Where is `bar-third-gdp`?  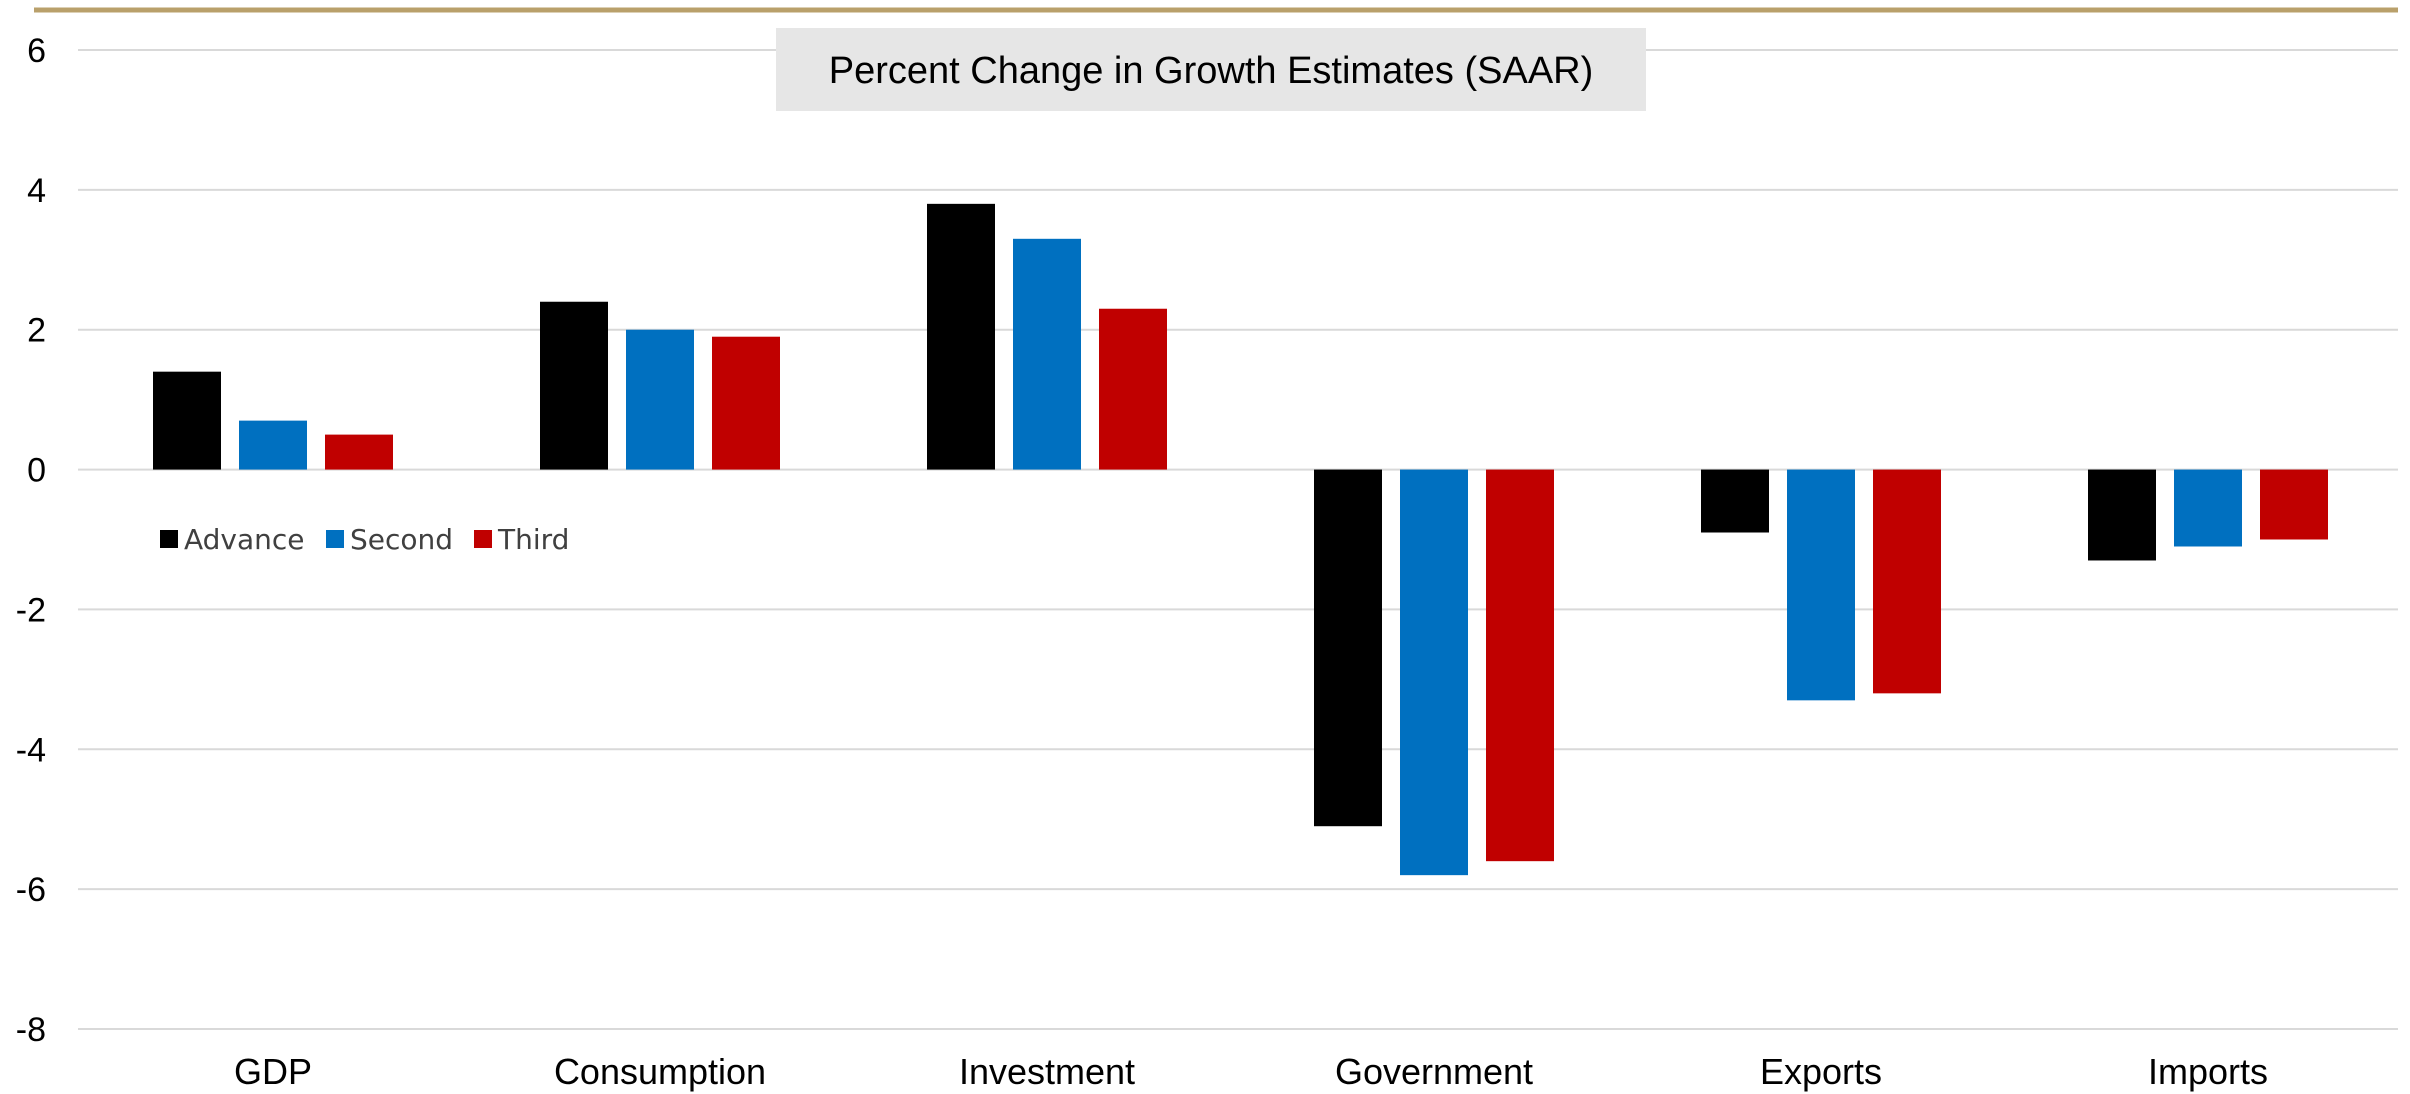
bar-third-gdp is located at coordinates (359, 452).